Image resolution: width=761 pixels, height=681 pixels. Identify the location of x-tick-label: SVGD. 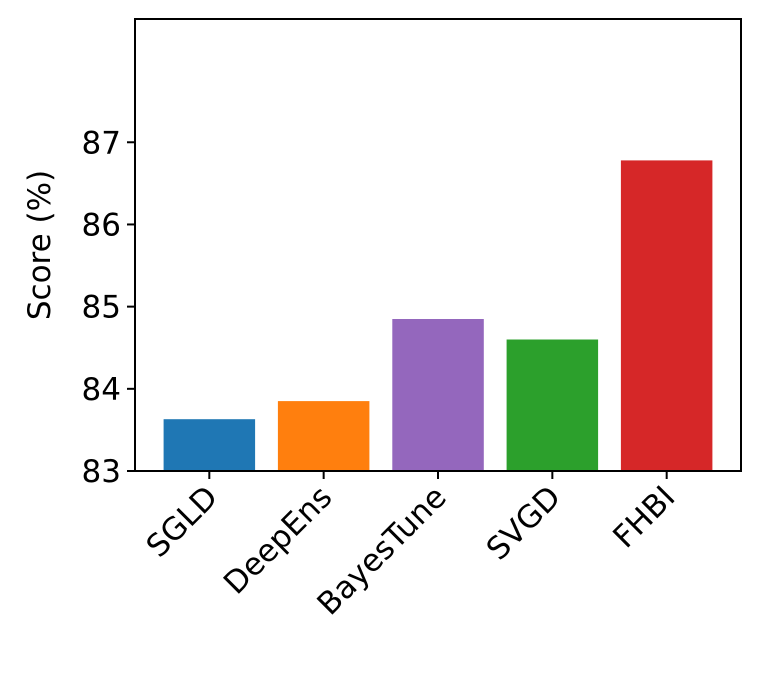
(524, 523).